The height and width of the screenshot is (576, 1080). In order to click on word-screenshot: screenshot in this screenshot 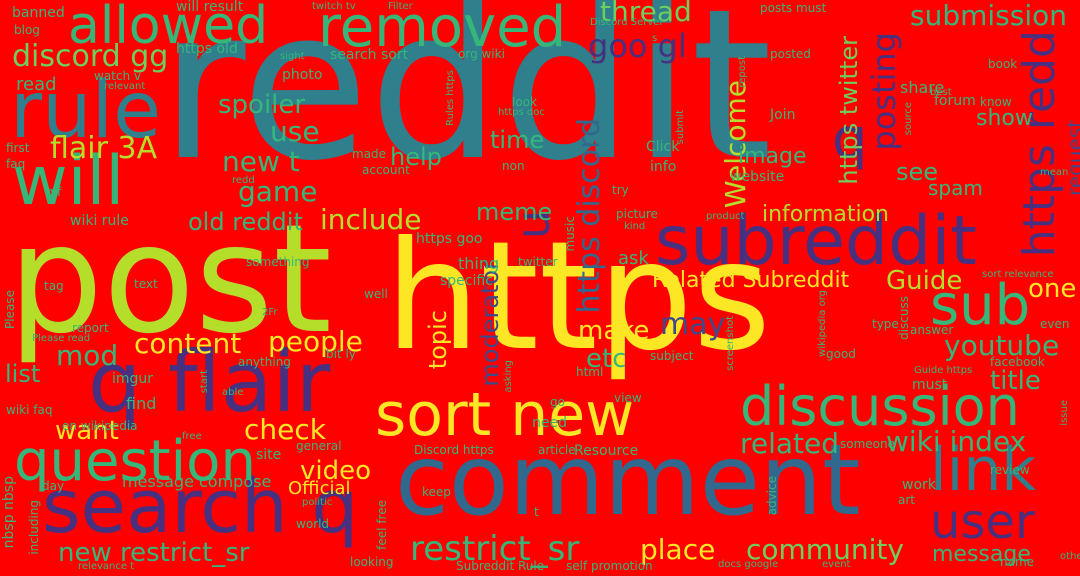, I will do `click(730, 343)`.